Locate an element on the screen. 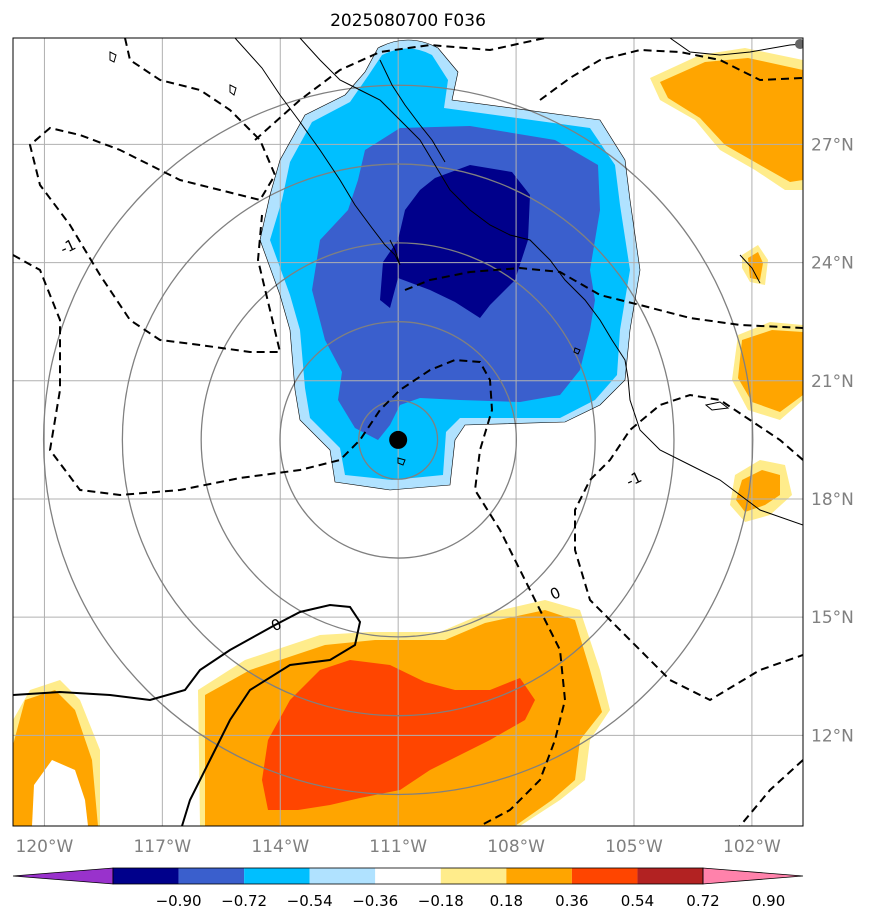 The height and width of the screenshot is (924, 874). contour-neg1-north is located at coordinates (400, 89).